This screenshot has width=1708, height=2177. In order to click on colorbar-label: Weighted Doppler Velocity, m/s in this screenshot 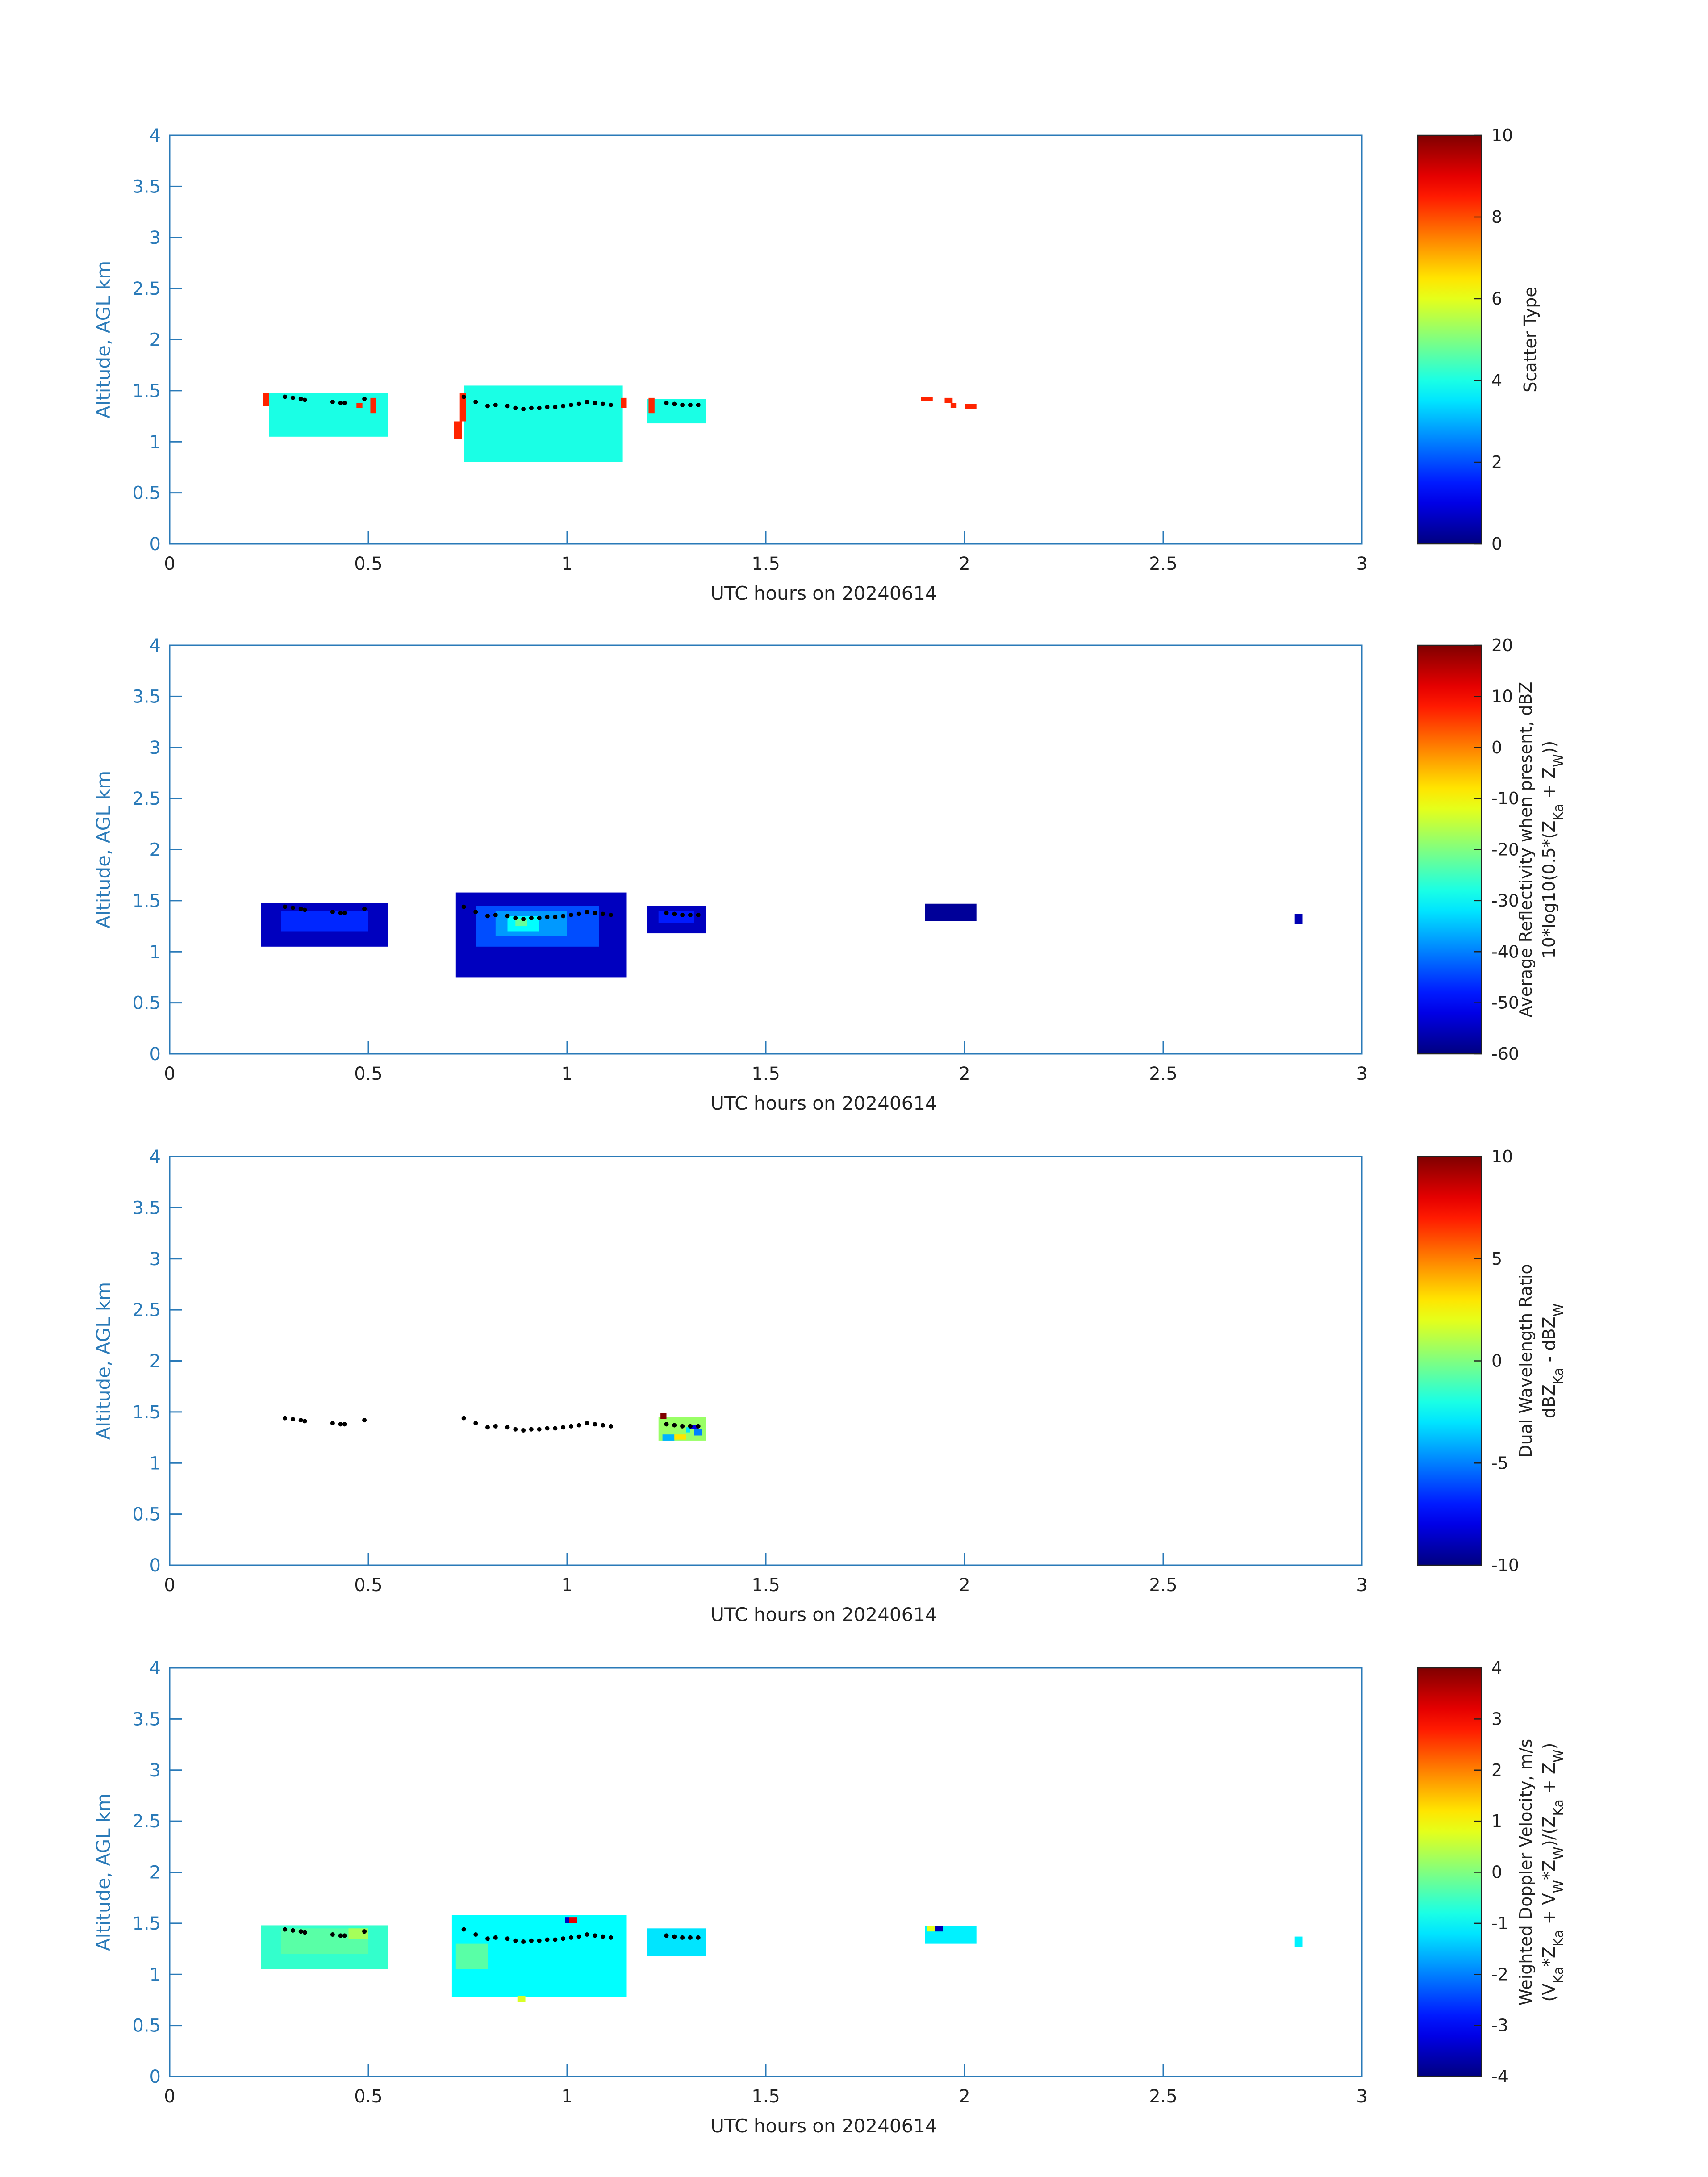, I will do `click(1526, 1872)`.